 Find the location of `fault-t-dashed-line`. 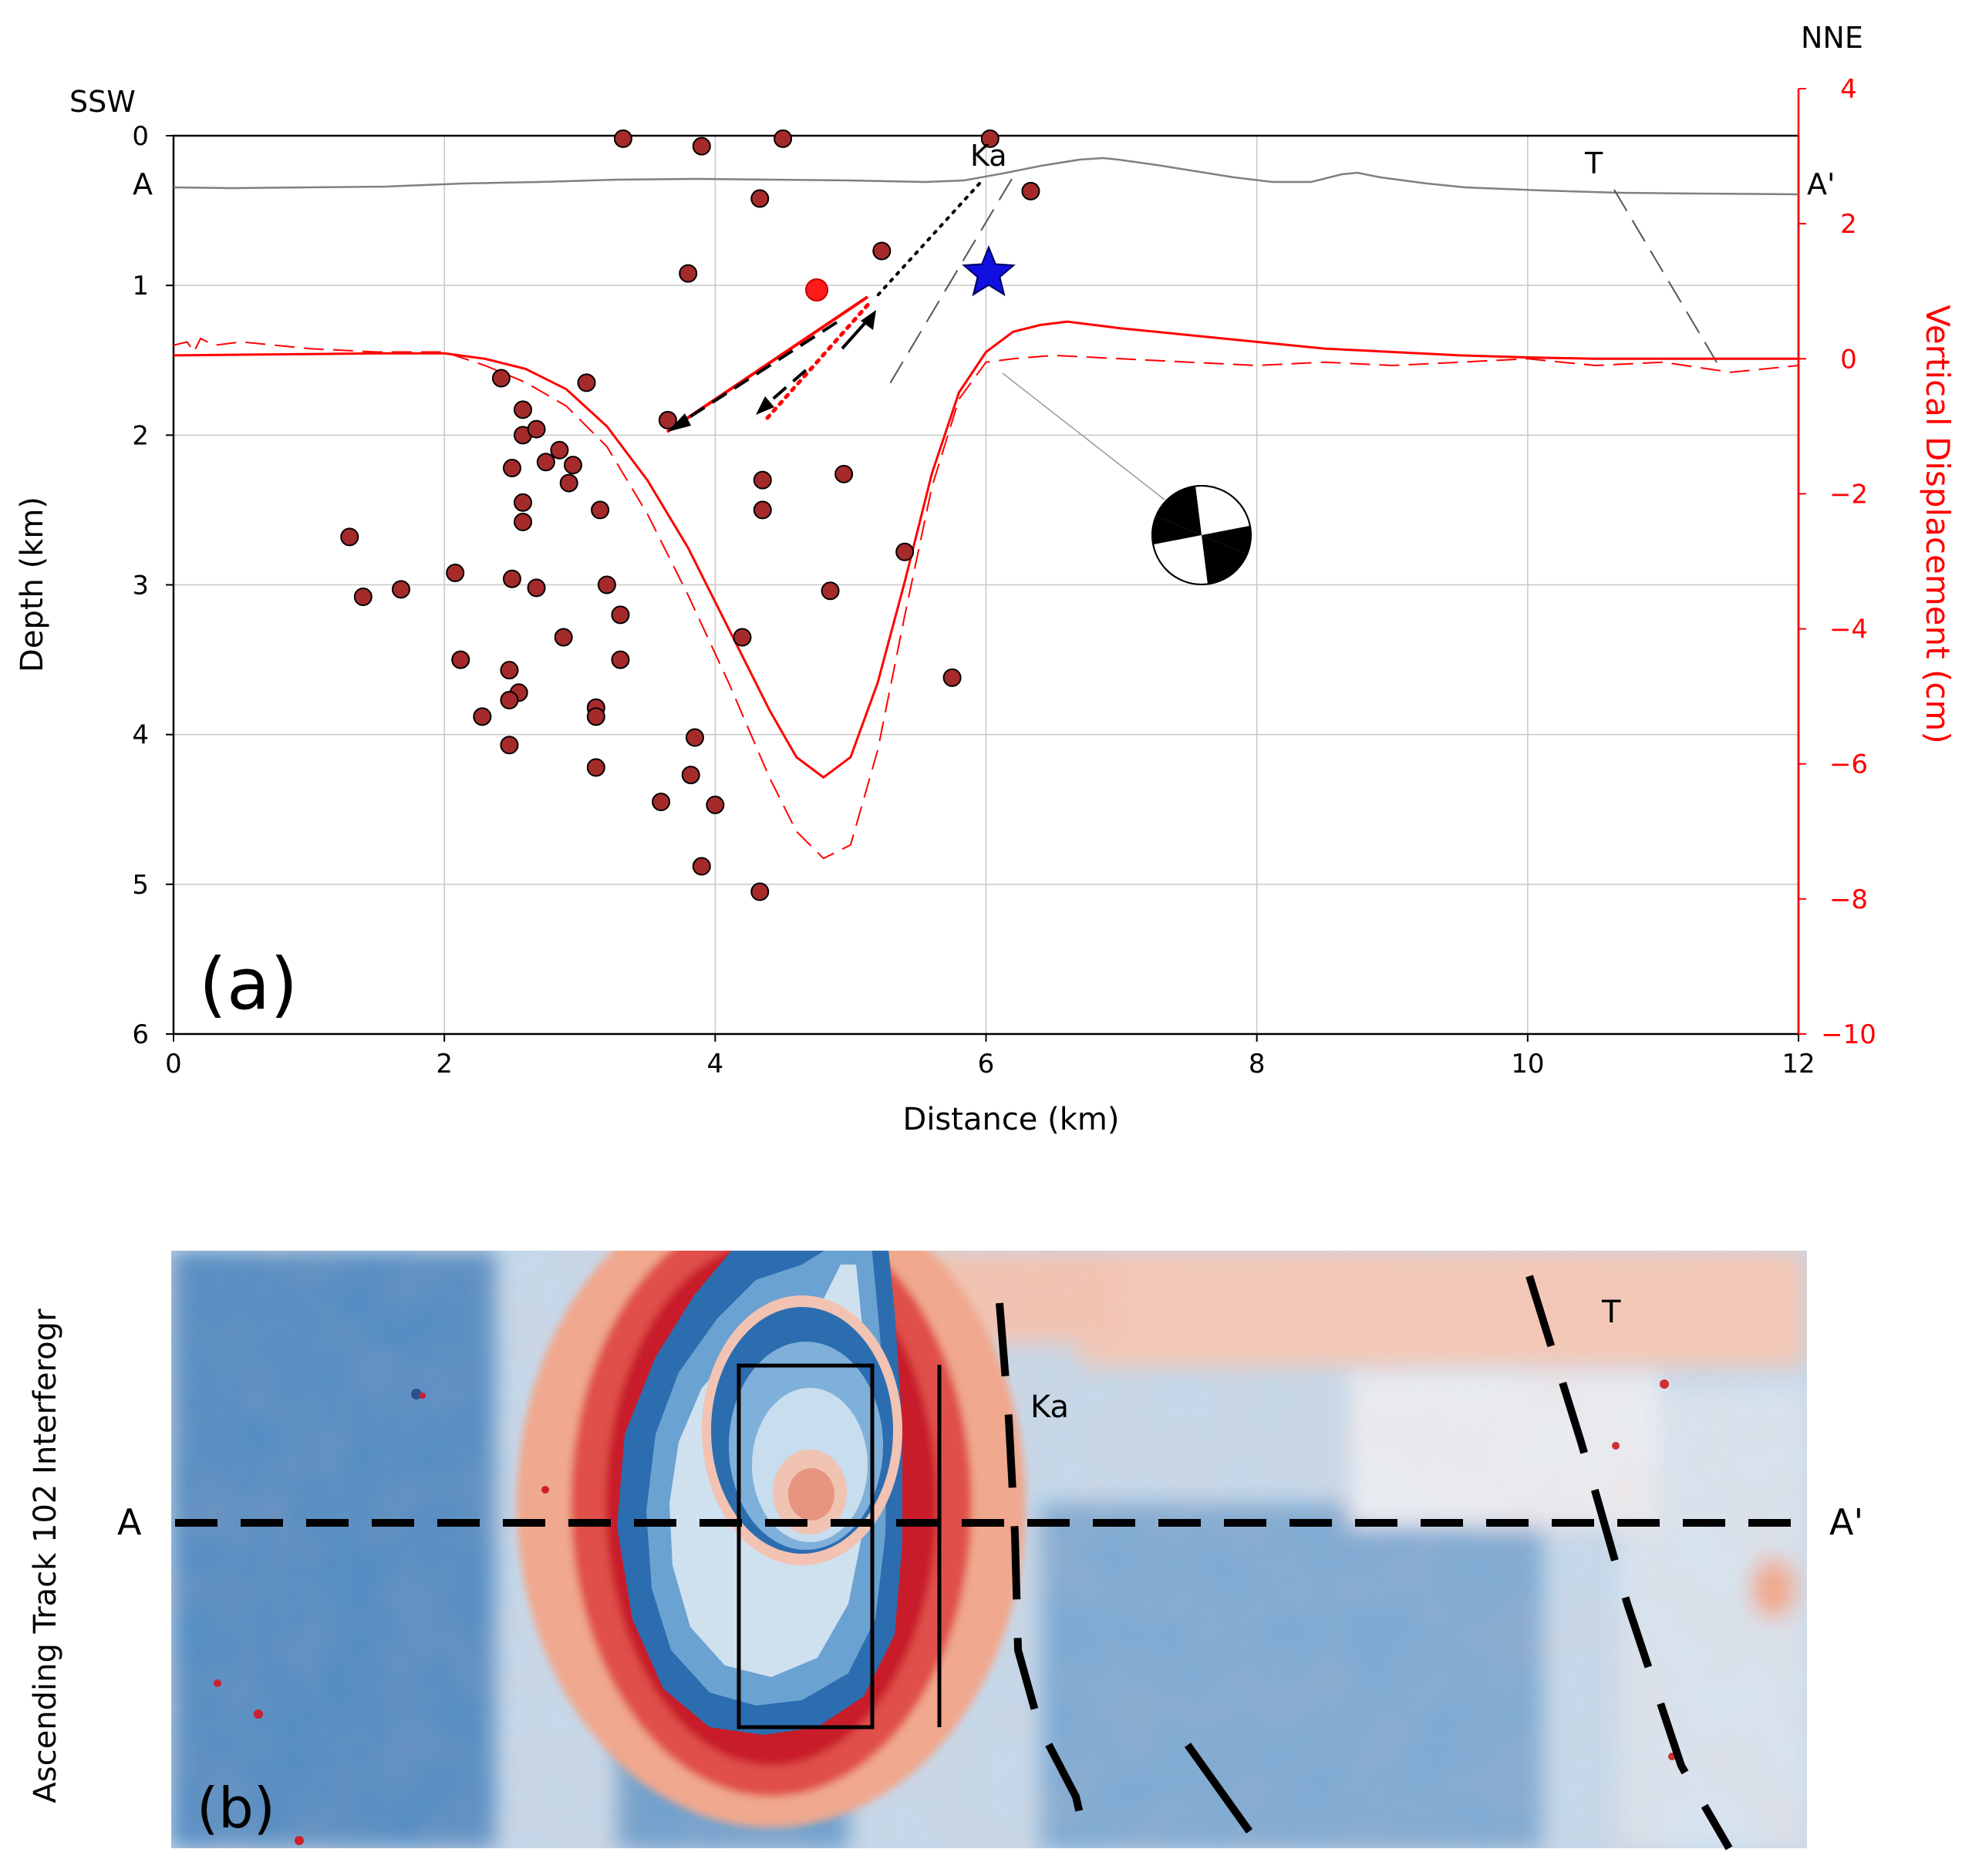

fault-t-dashed-line is located at coordinates (1665, 276).